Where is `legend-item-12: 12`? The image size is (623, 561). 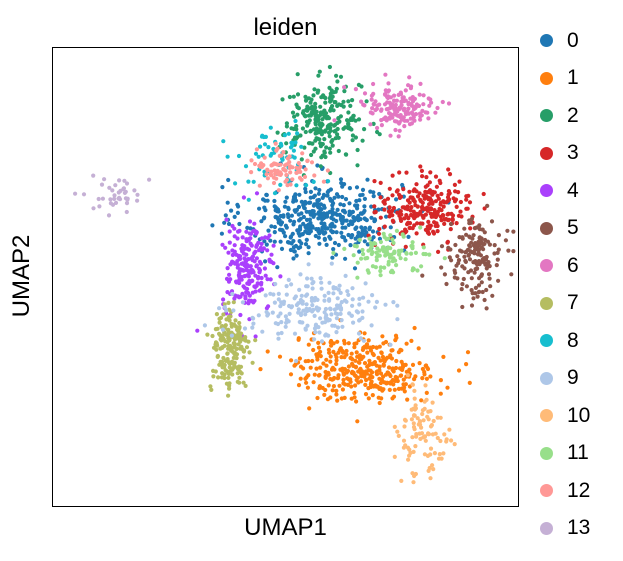 legend-item-12: 12 is located at coordinates (565, 491).